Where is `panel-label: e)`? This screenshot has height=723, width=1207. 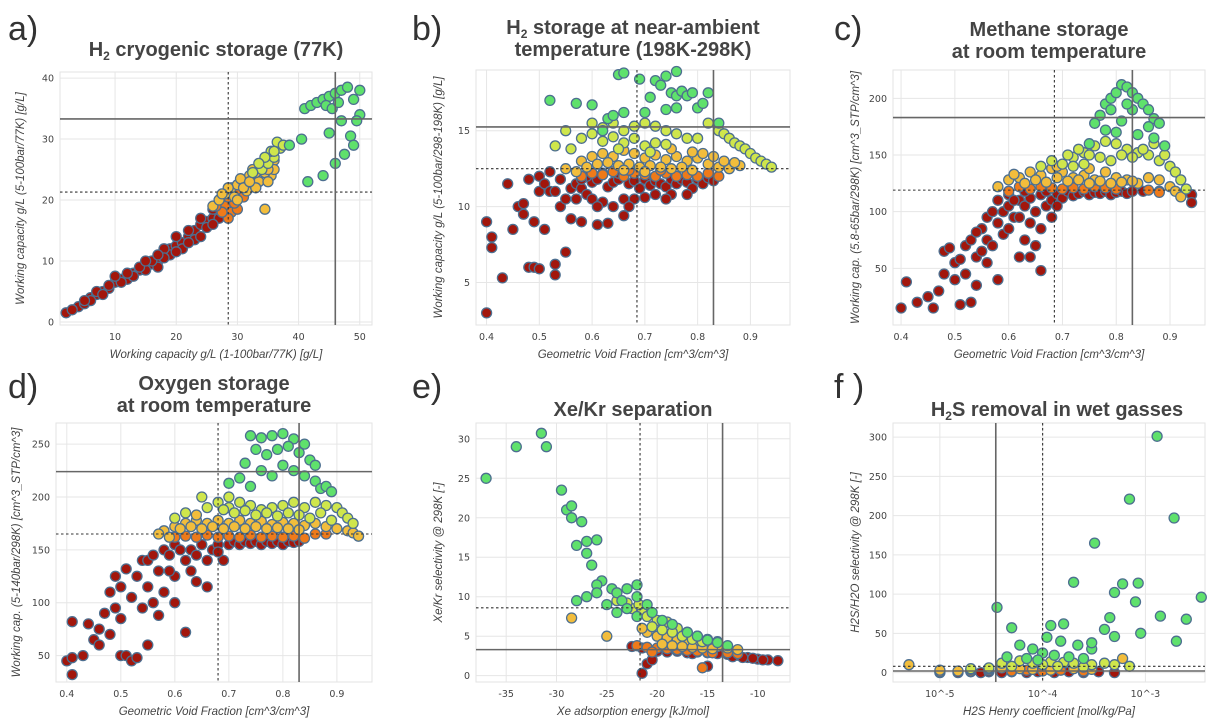 panel-label: e) is located at coordinates (427, 387).